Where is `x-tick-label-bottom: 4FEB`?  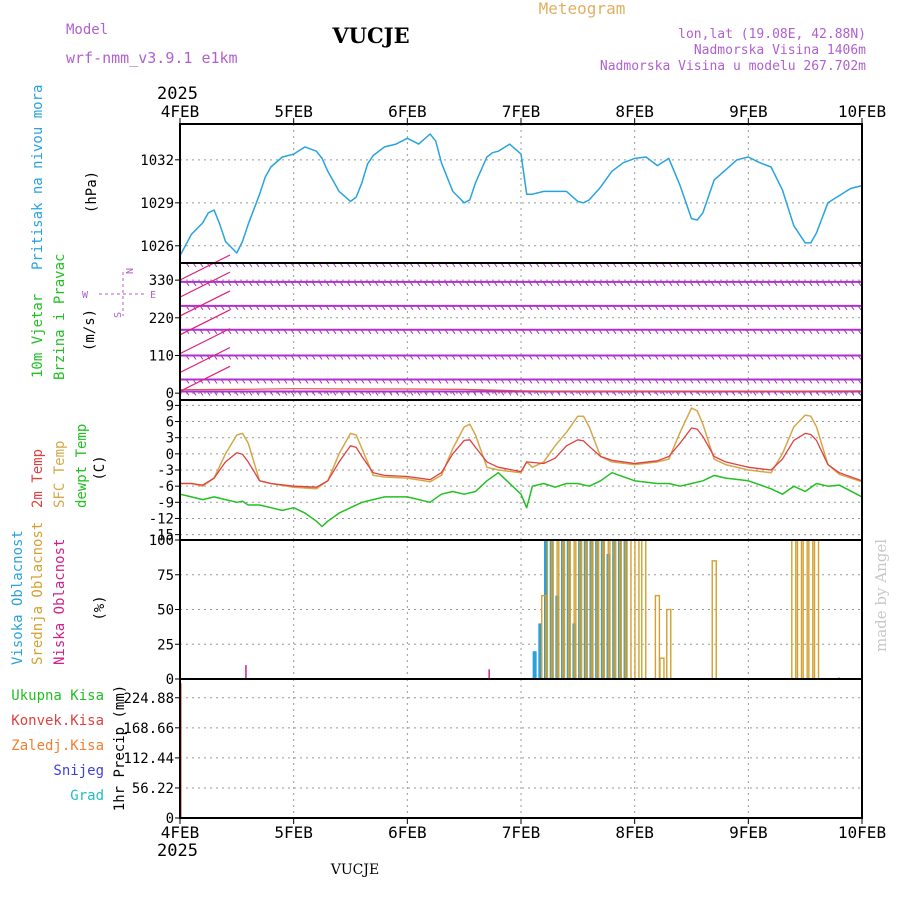
x-tick-label-bottom: 4FEB is located at coordinates (180, 832).